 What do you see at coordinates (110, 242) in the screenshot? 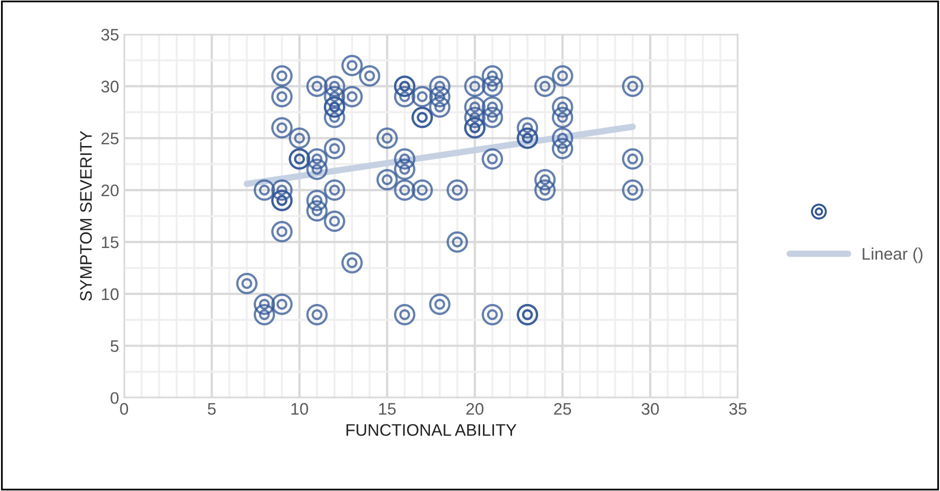
I see `y-tick-label: 15` at bounding box center [110, 242].